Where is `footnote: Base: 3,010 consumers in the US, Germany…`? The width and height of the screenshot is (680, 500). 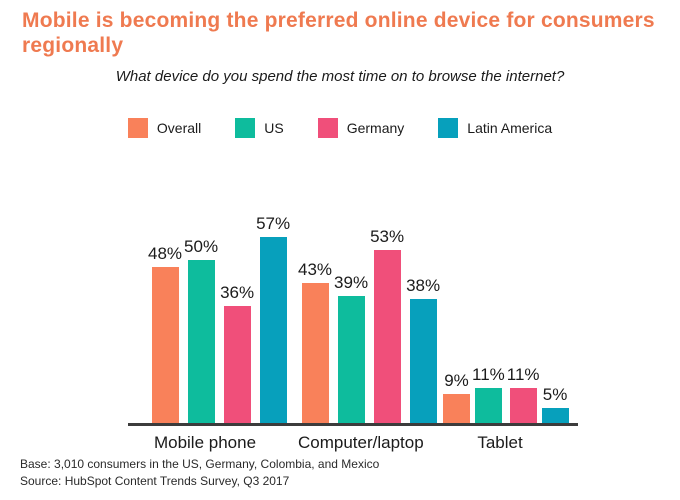 footnote: Base: 3,010 consumers in the US, Germany… is located at coordinates (199, 473).